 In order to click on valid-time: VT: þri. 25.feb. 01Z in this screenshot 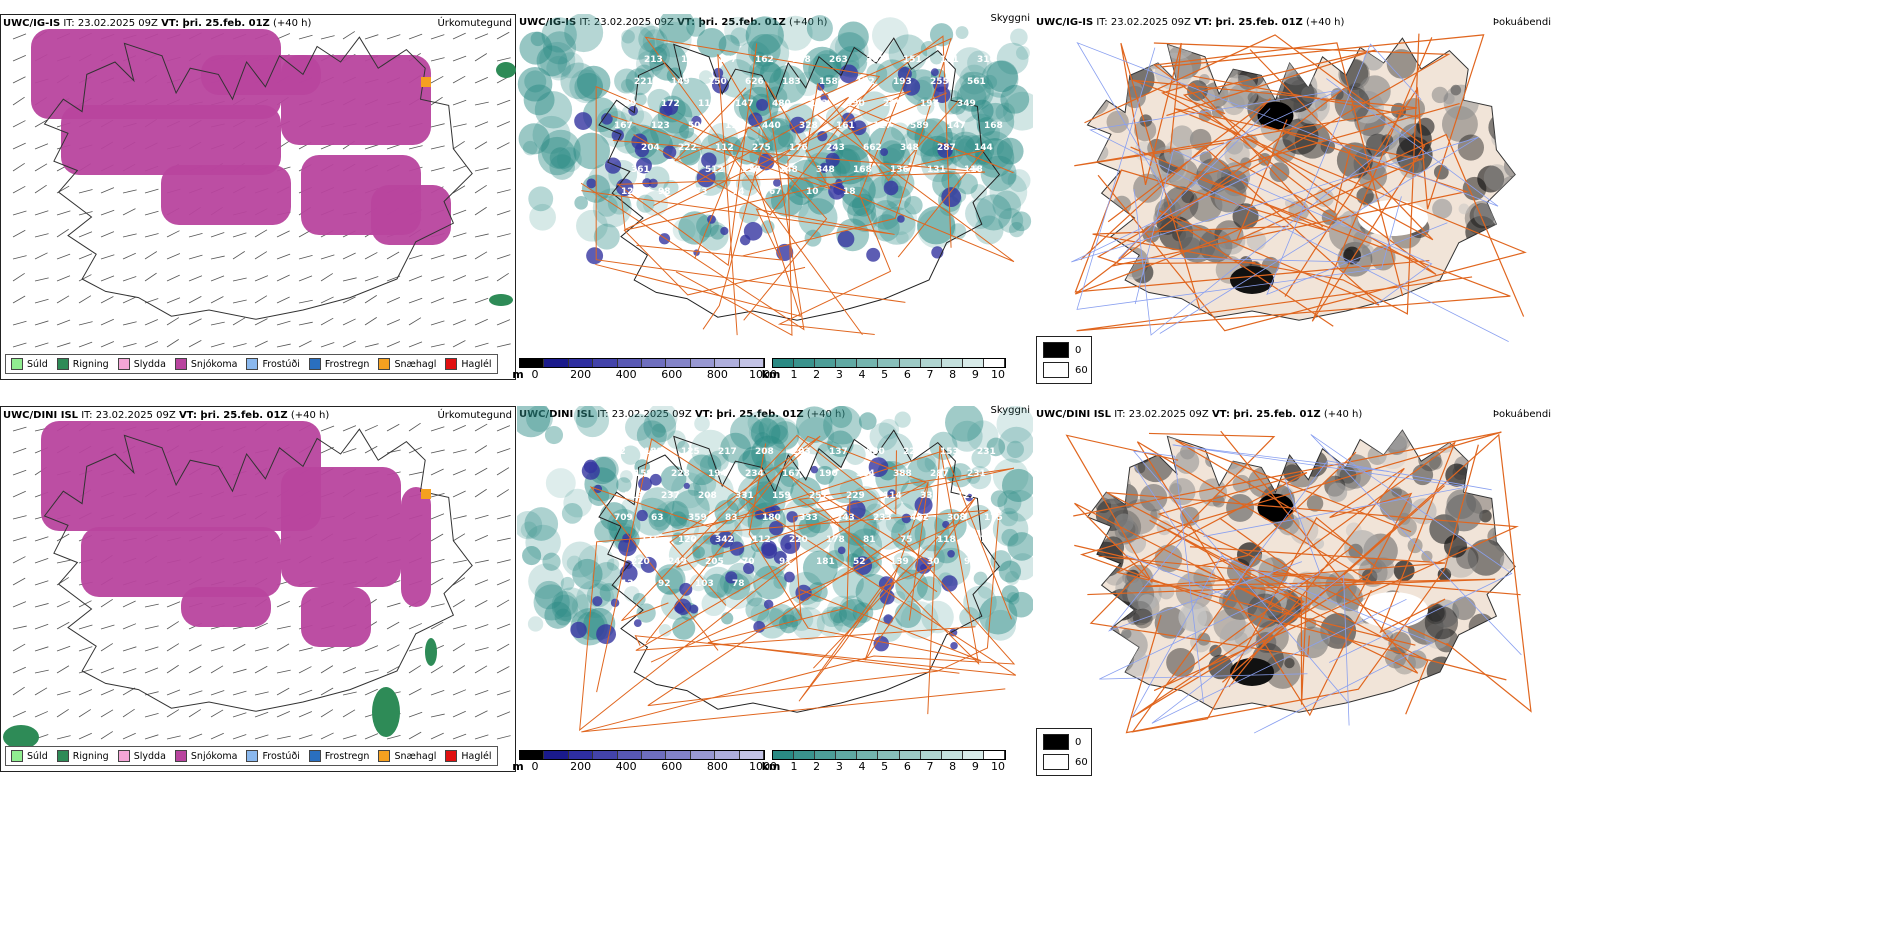, I will do `click(749, 414)`.